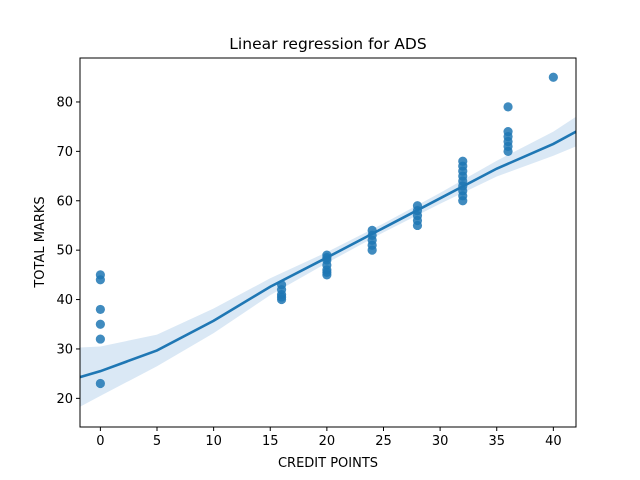  I want to click on y-tick-label: 20, so click(64, 399).